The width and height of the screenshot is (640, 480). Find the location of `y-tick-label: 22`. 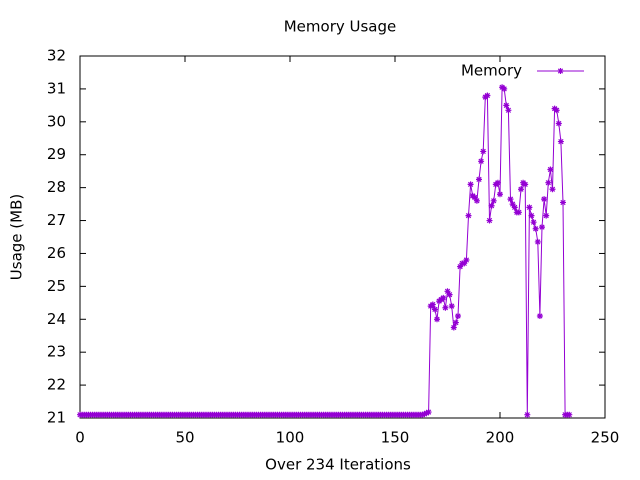

y-tick-label: 22 is located at coordinates (56, 385).